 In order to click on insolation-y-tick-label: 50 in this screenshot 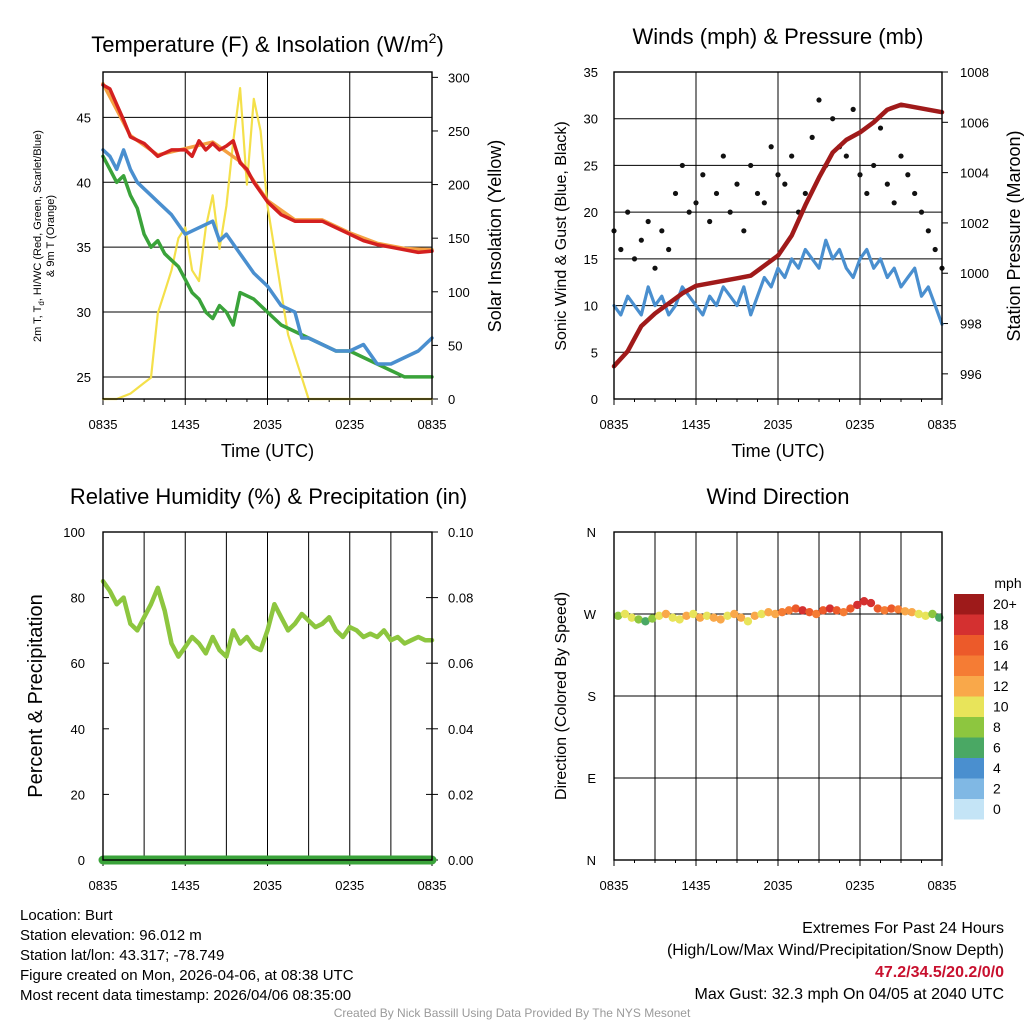, I will do `click(455, 345)`.